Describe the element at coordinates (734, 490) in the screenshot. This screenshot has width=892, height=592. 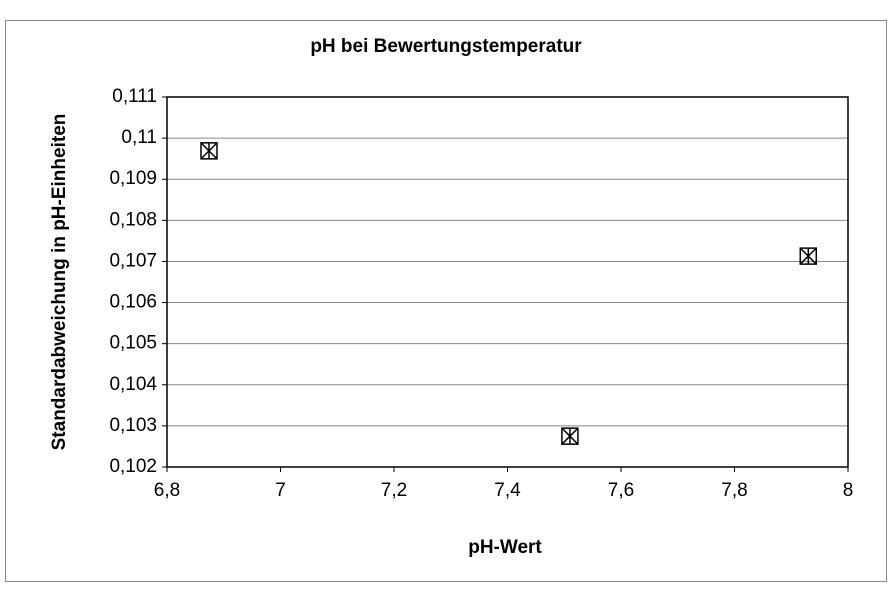
I see `x-tick-label: 7,8` at that location.